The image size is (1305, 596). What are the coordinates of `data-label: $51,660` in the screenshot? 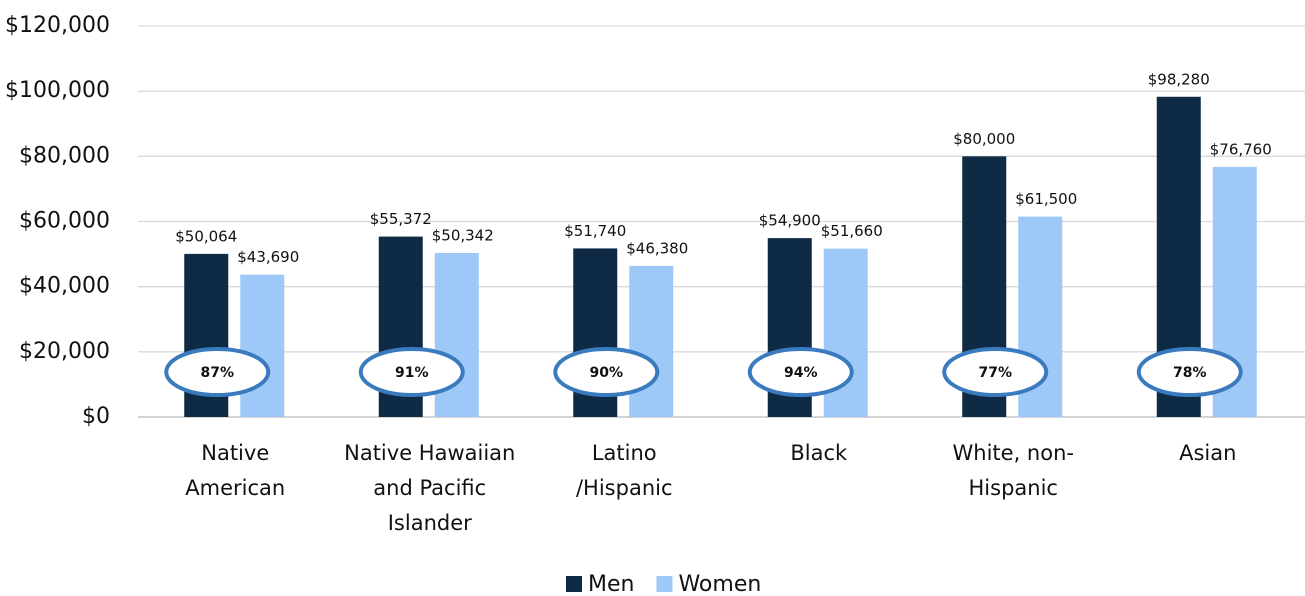 It's located at (852, 231).